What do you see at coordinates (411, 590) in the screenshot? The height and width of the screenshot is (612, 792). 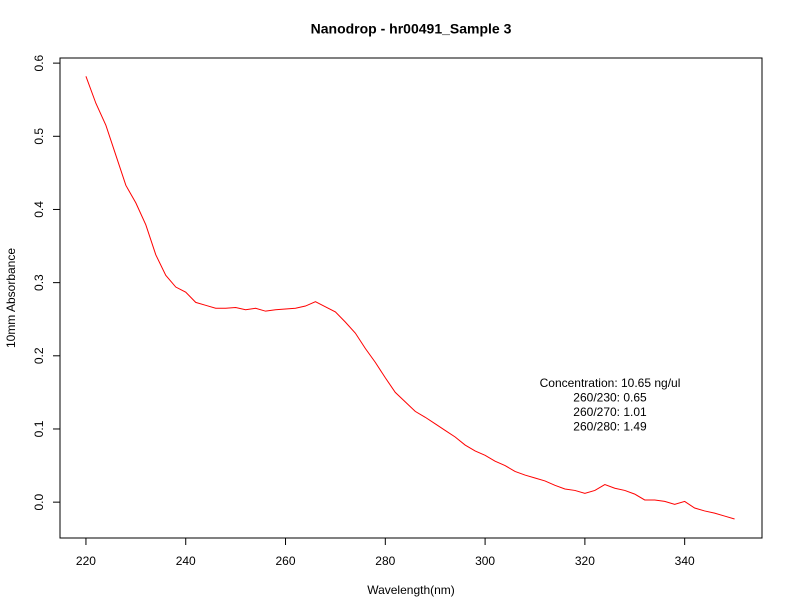 I see `x-axis-label: Wavelength(nm)` at bounding box center [411, 590].